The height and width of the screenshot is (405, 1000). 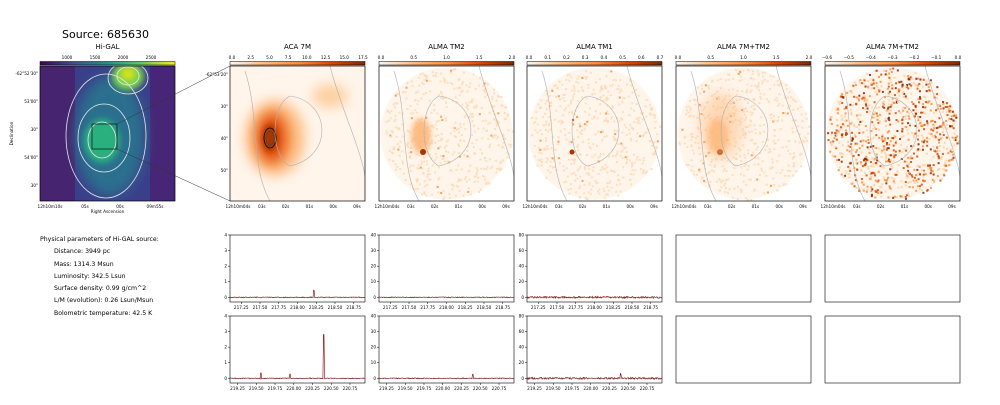 I want to click on panel-title: ALMA TM2, so click(x=446, y=47).